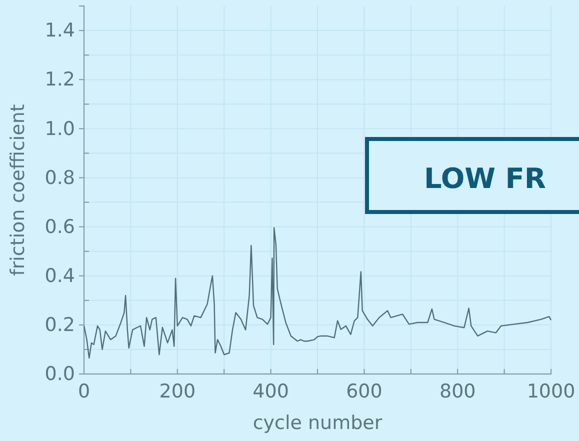 The image size is (579, 441). Describe the element at coordinates (59, 177) in the screenshot. I see `y-tick-label: 0.8` at that location.